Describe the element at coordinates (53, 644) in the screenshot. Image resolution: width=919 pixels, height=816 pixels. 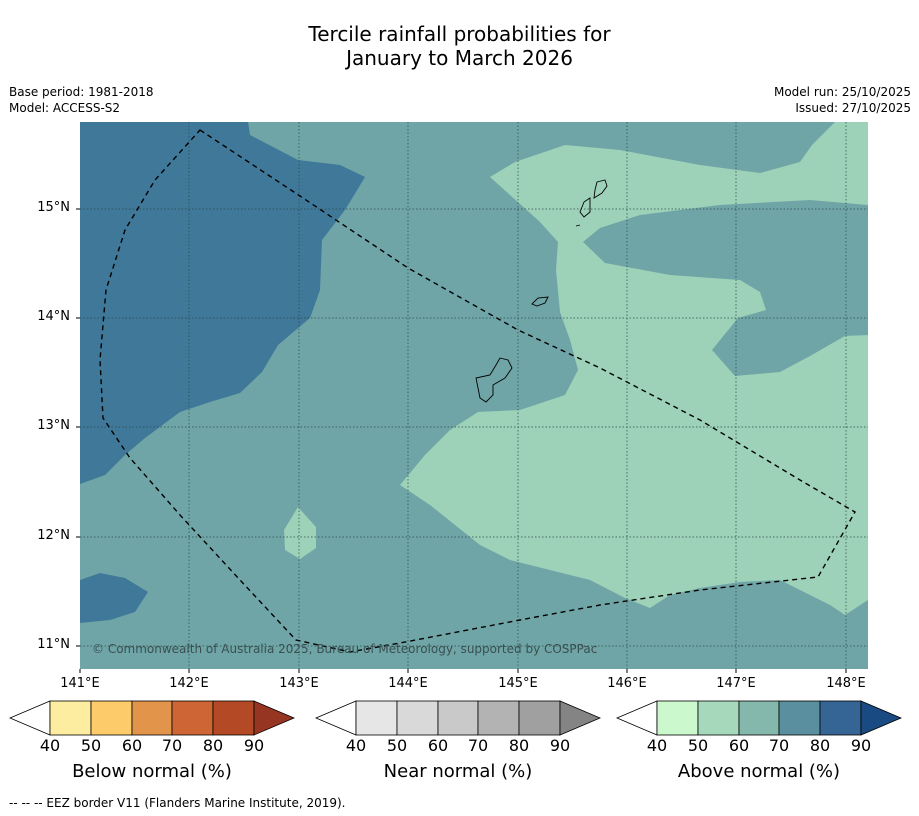
I see `lat-label-11n: 11°N` at that location.